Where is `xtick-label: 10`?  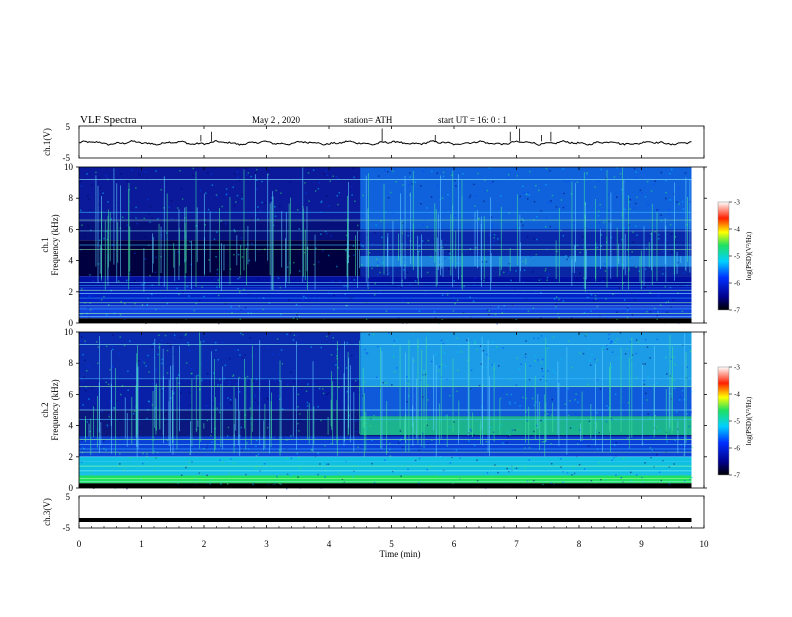
xtick-label: 10 is located at coordinates (705, 544).